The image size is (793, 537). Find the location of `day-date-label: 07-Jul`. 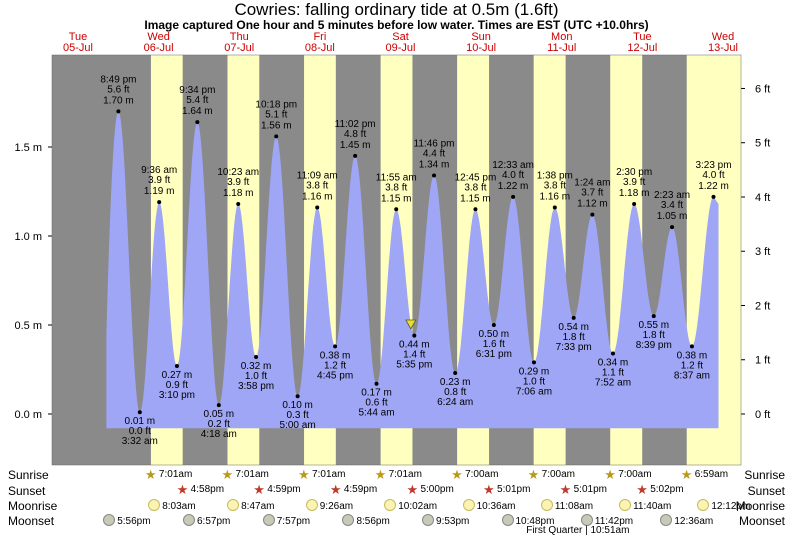

day-date-label: 07-Jul is located at coordinates (239, 48).